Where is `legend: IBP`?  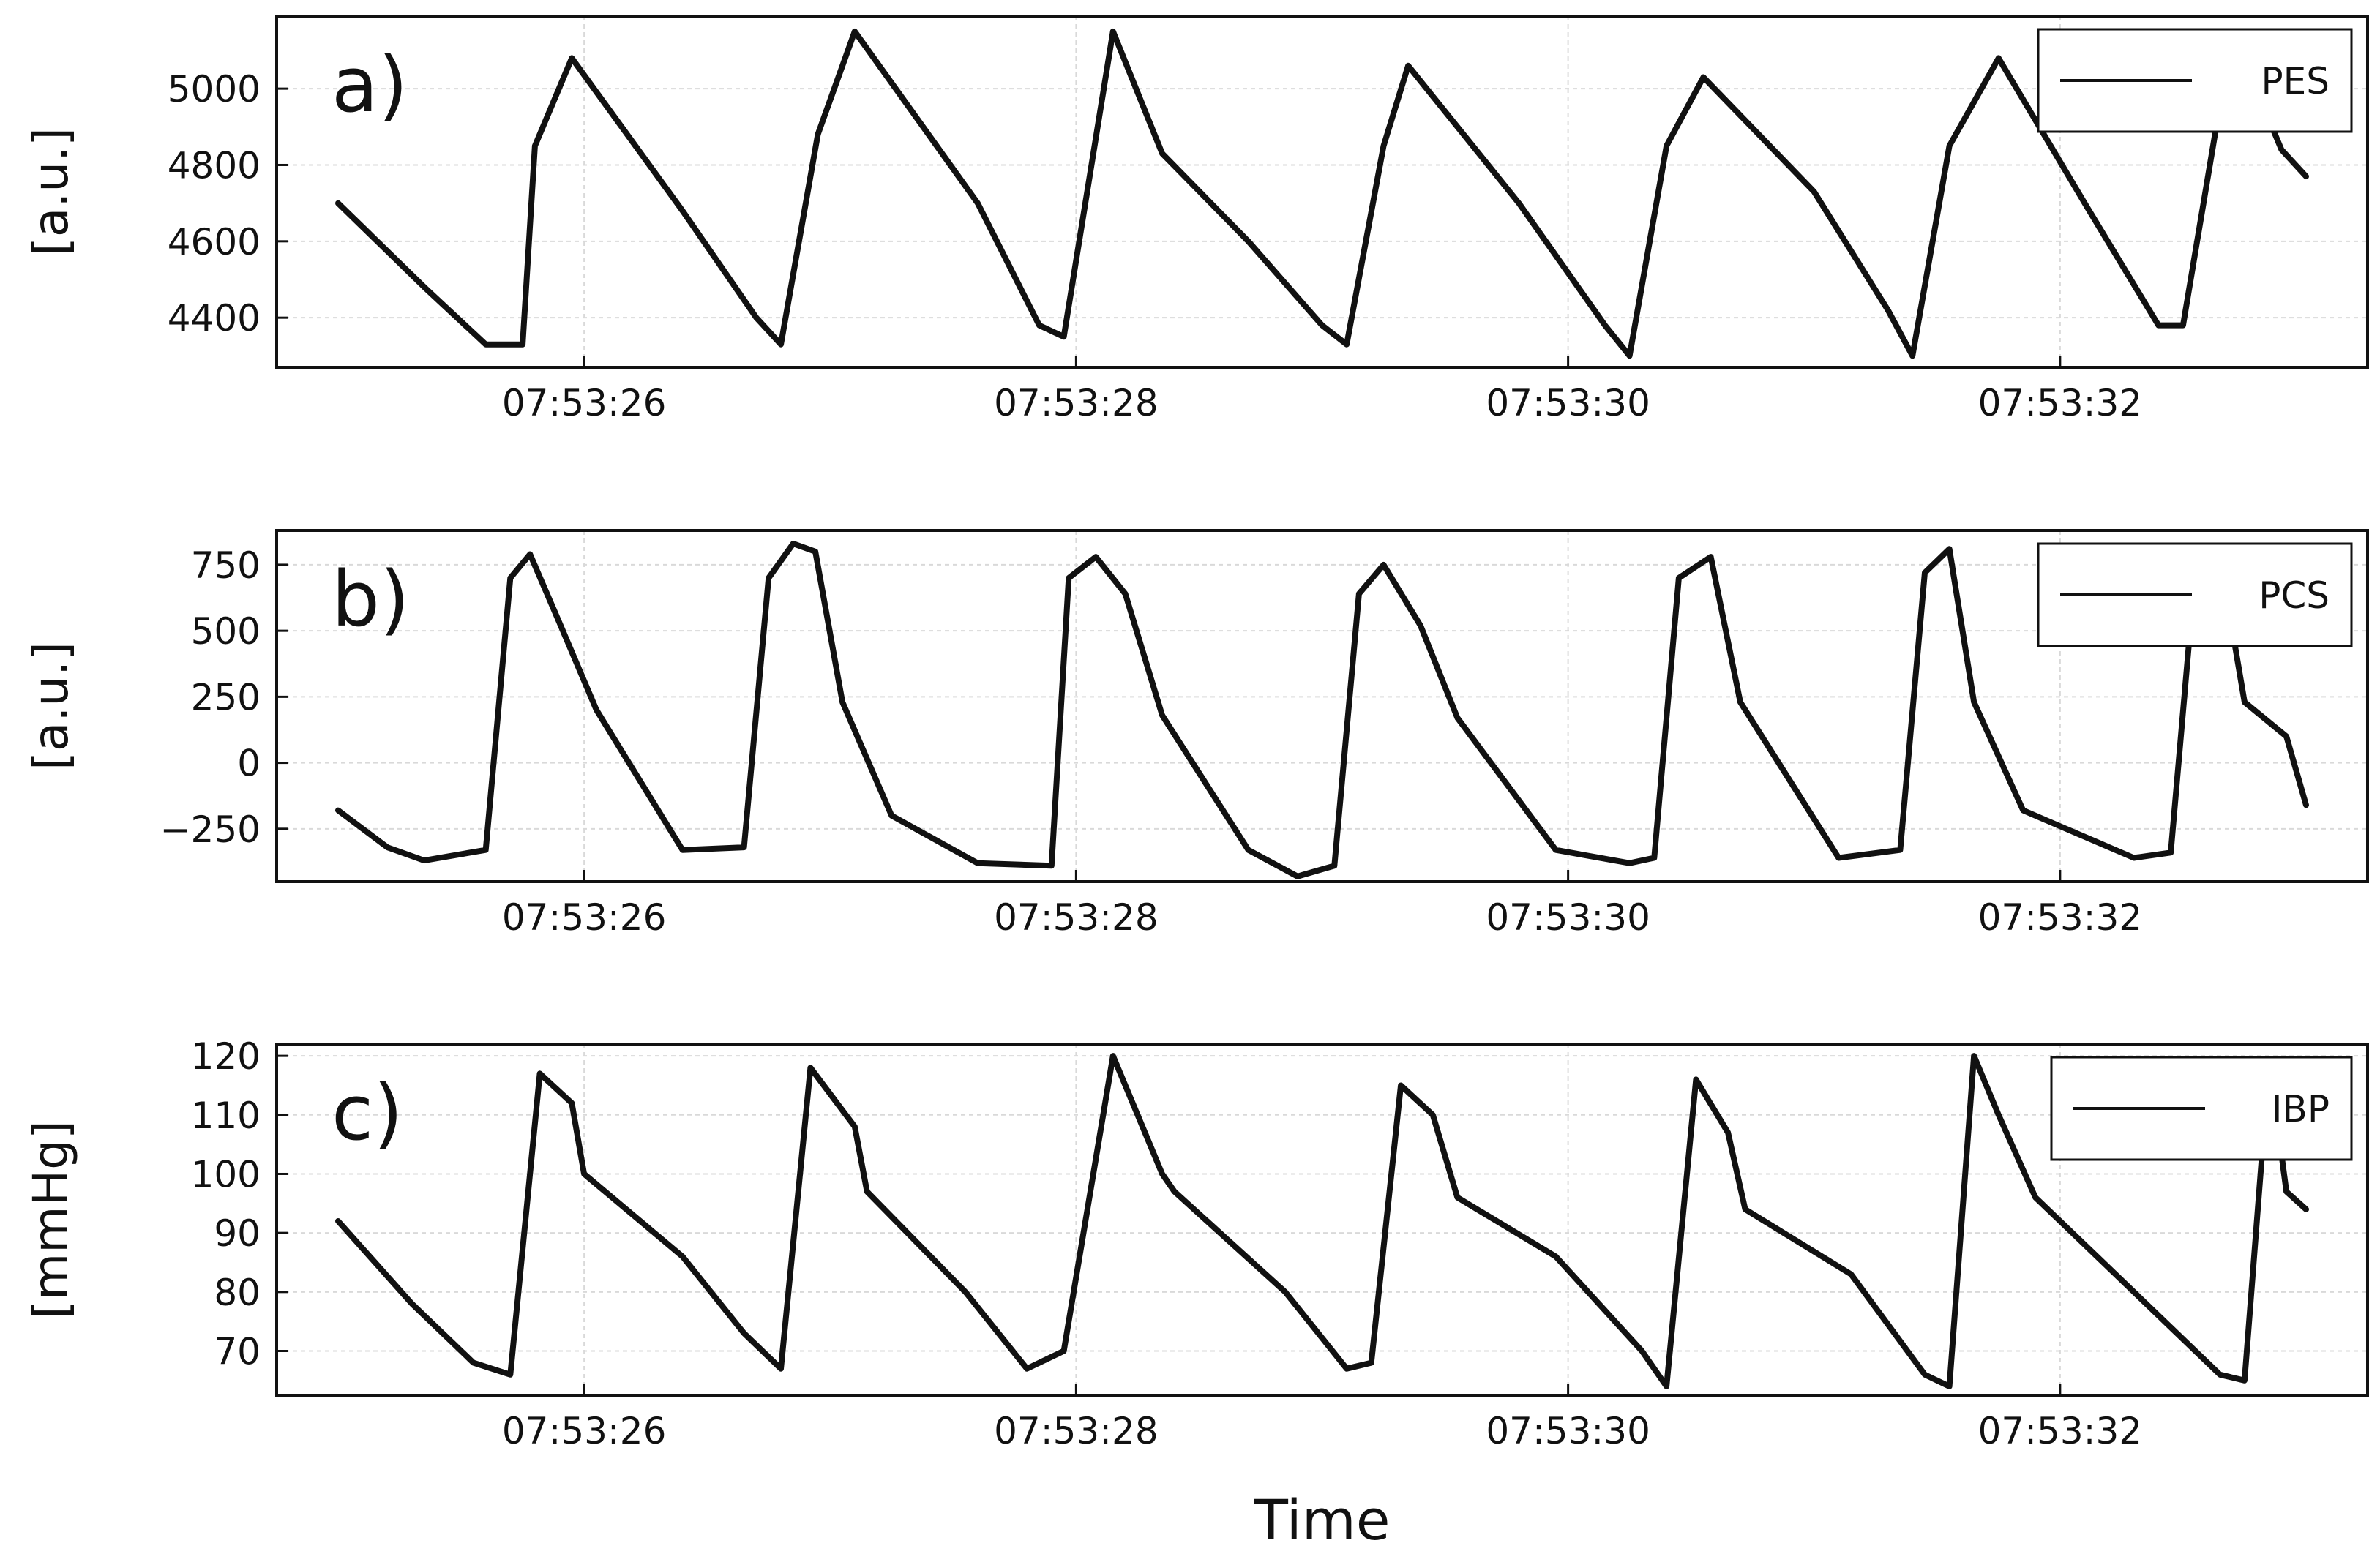
legend: IBP is located at coordinates (2201, 1108).